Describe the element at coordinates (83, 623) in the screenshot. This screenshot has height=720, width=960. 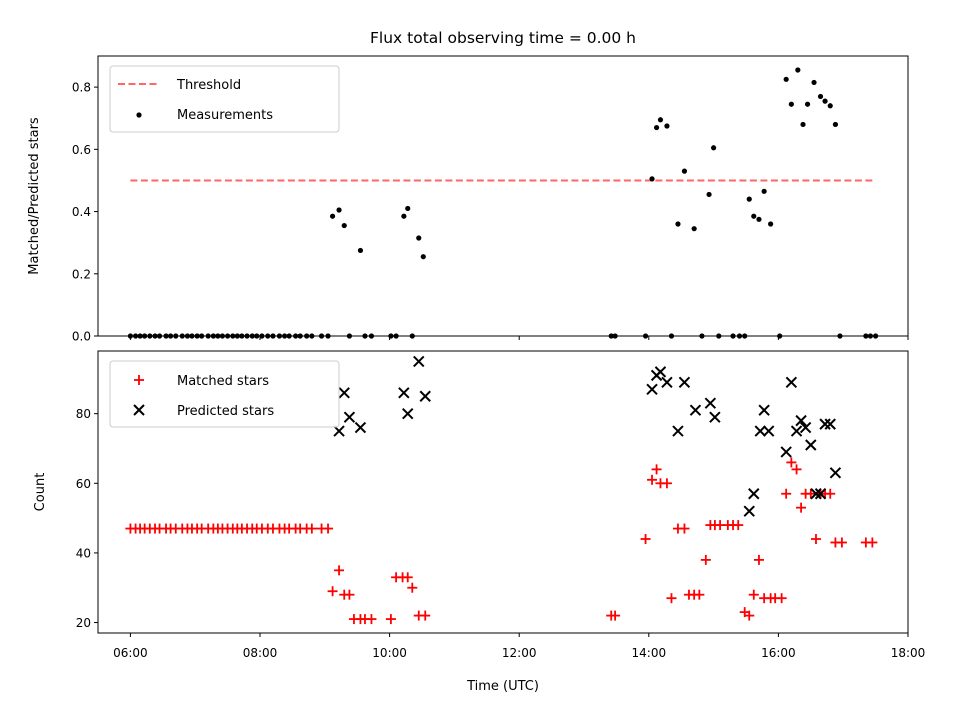
I see `bottom-y-tick-label: 20` at that location.